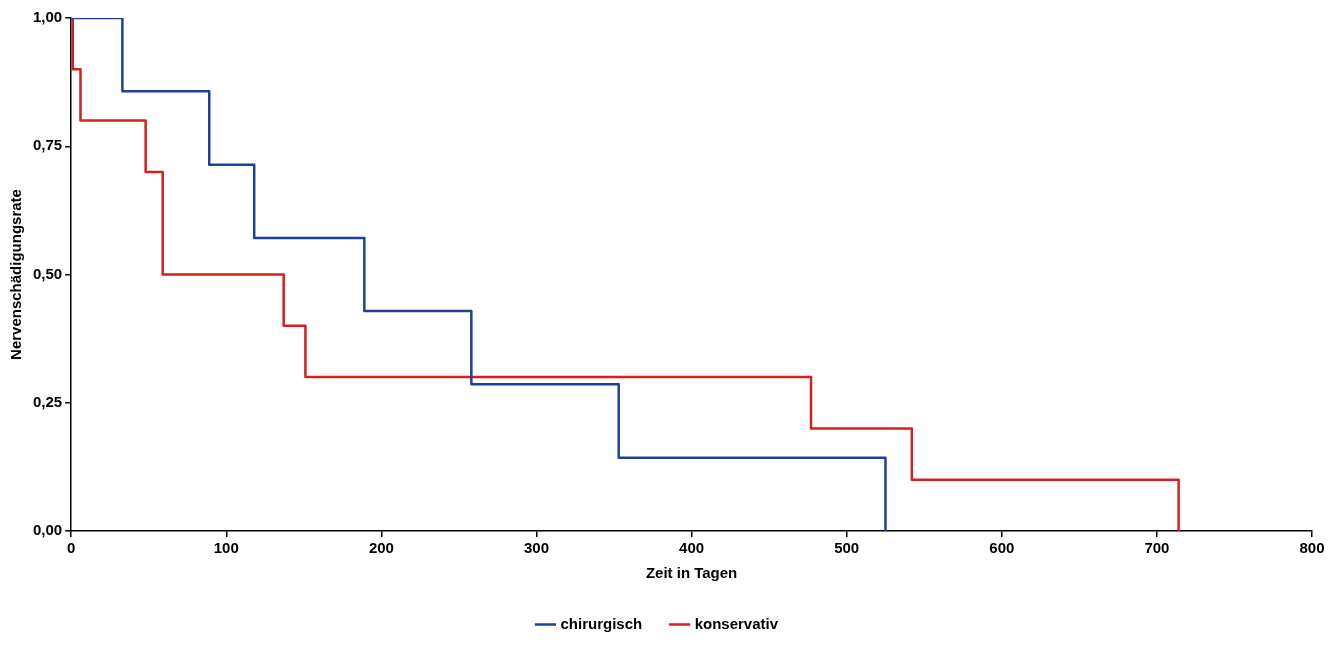 The width and height of the screenshot is (1340, 646). Describe the element at coordinates (47, 530) in the screenshot. I see `y-tick-label: 0,00` at that location.